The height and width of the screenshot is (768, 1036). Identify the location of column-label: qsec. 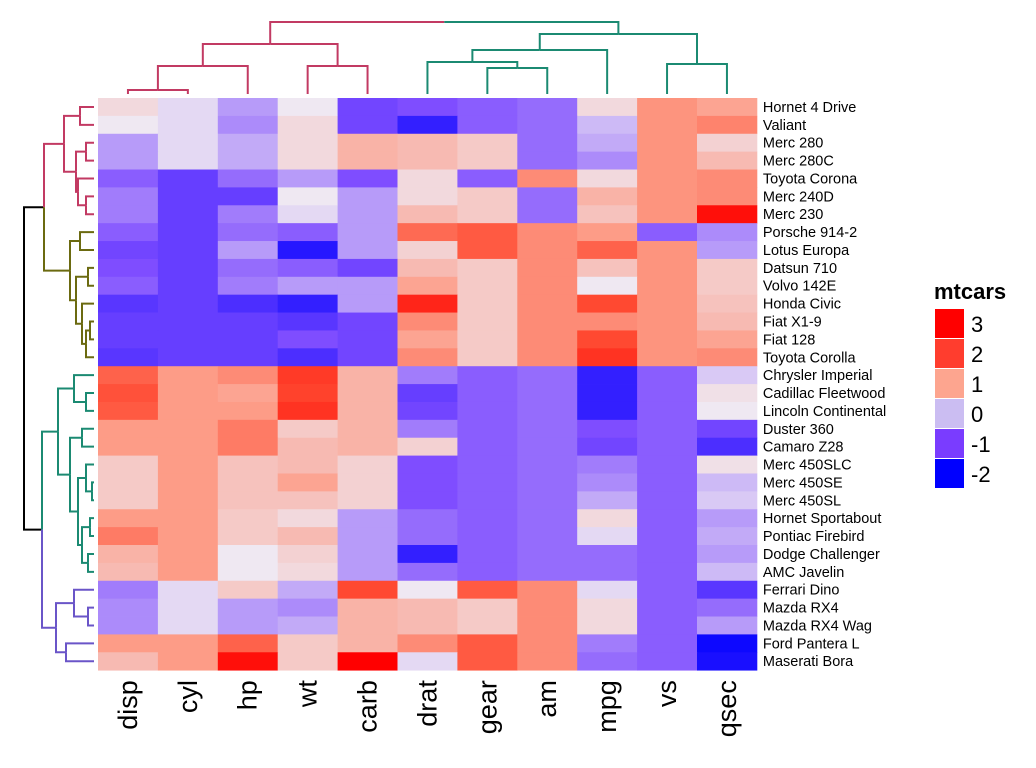
(727, 708).